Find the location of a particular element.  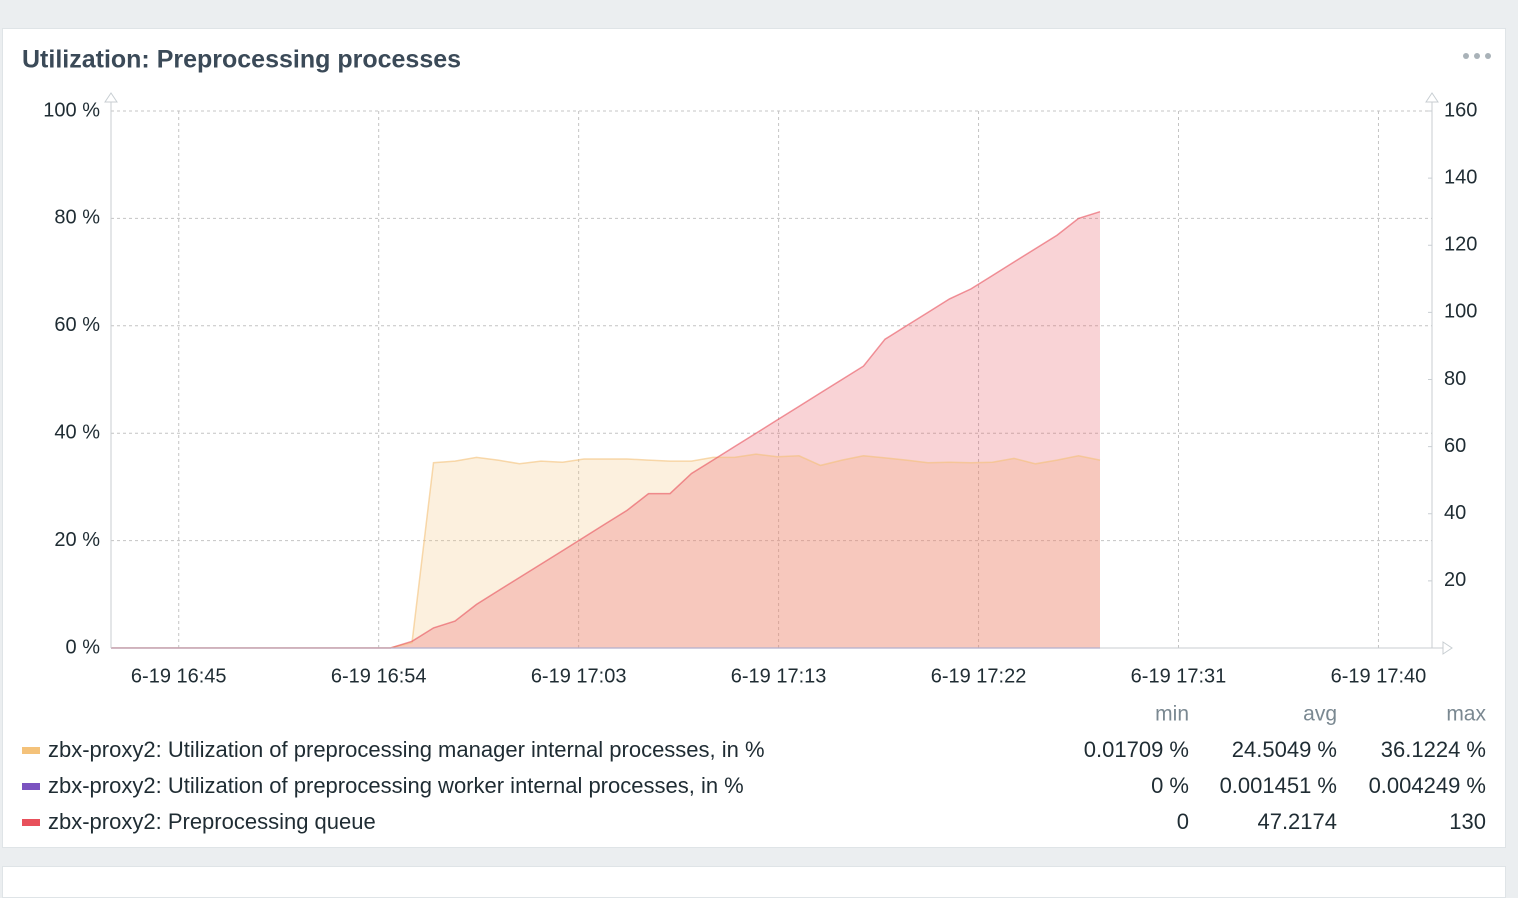

legend-label: zbx-proxy2: Preprocessing queue is located at coordinates (212, 821).